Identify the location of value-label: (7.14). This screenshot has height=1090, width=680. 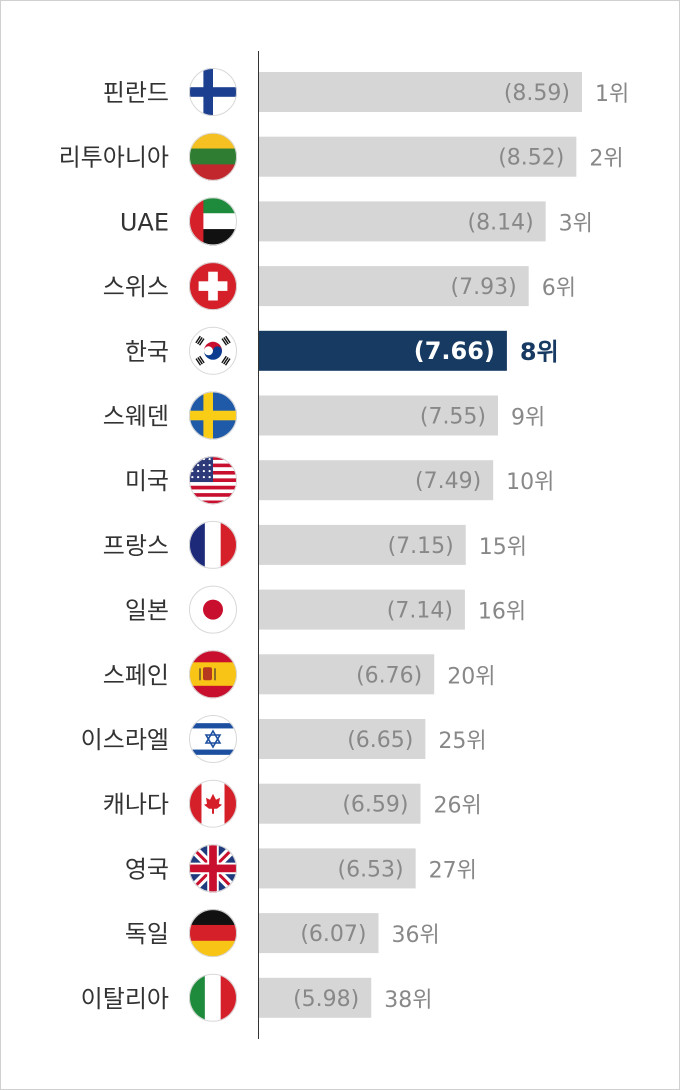
(420, 611).